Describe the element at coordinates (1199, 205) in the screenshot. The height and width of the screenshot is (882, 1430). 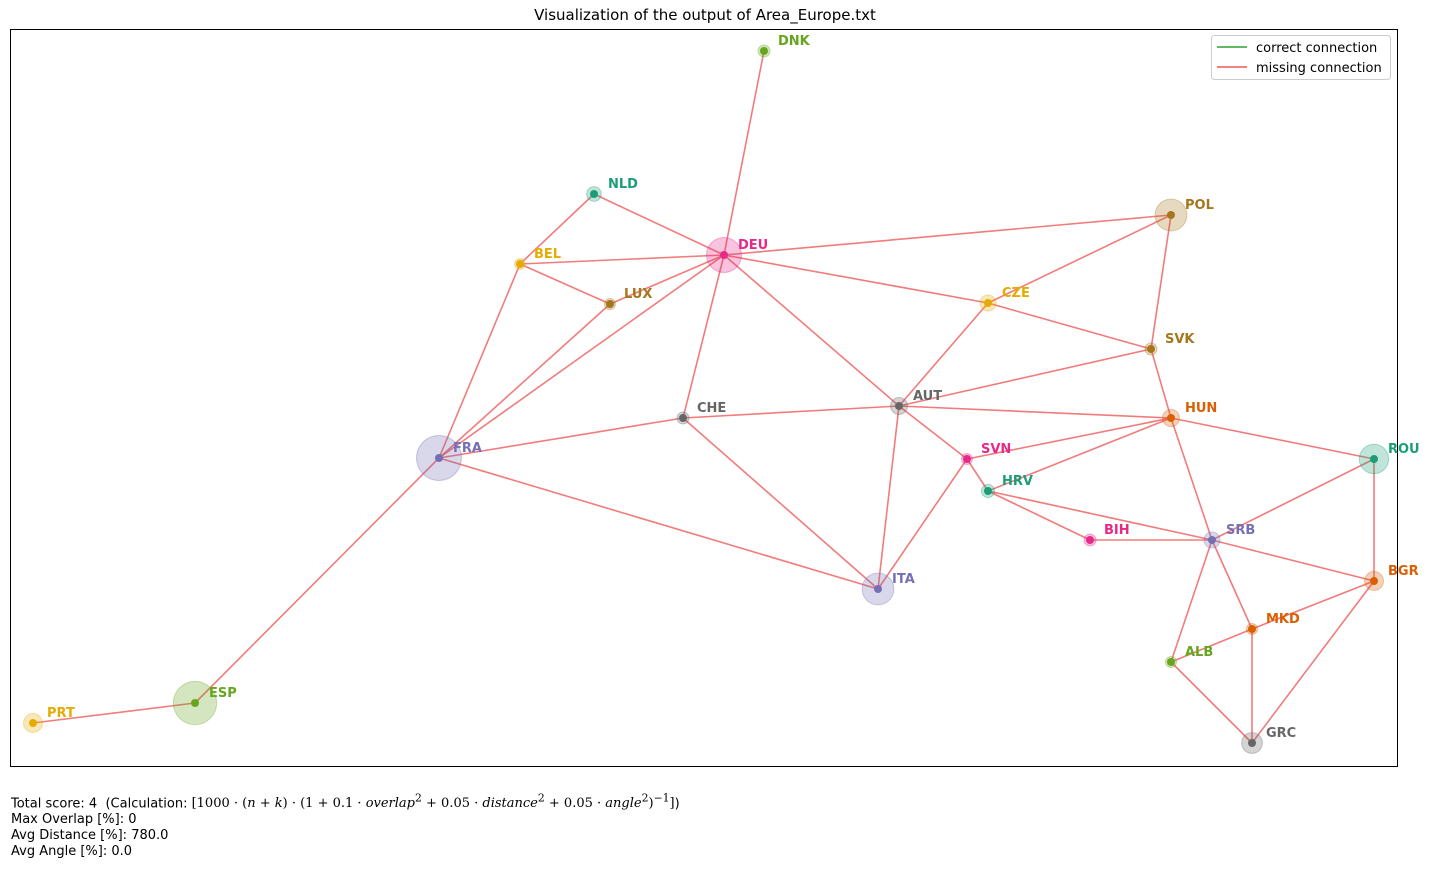
I see `node-label-pol: POL` at that location.